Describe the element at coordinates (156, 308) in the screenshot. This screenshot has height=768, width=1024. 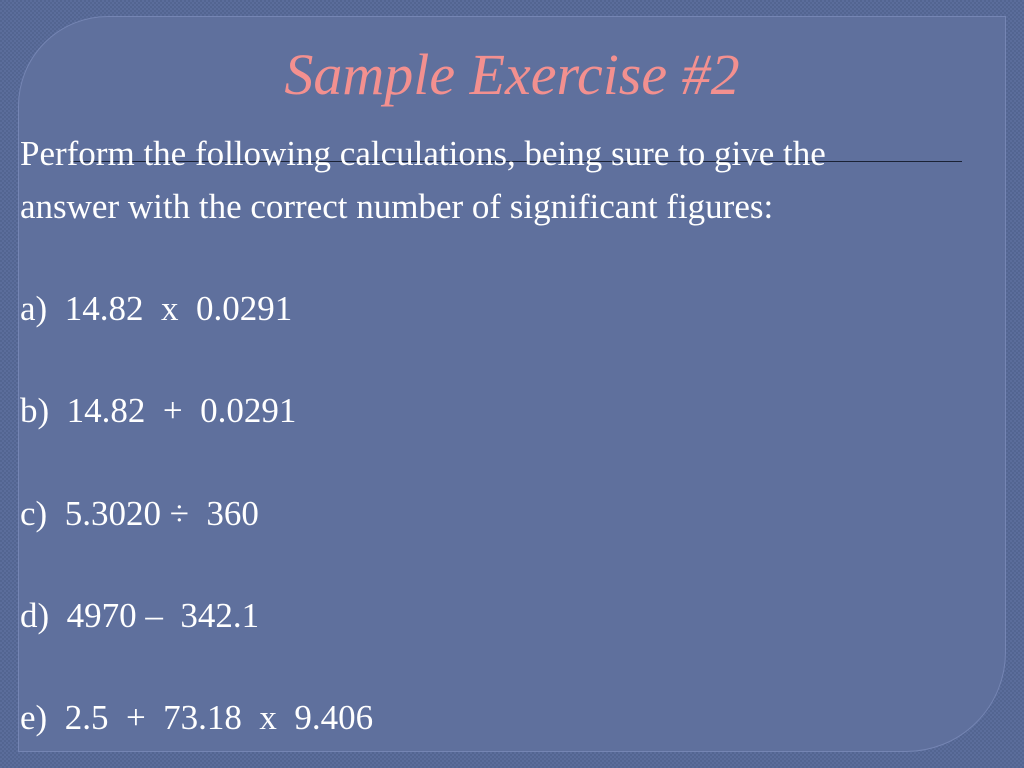
I see `exercise-item-a: a) 14.82 x 0.0291` at that location.